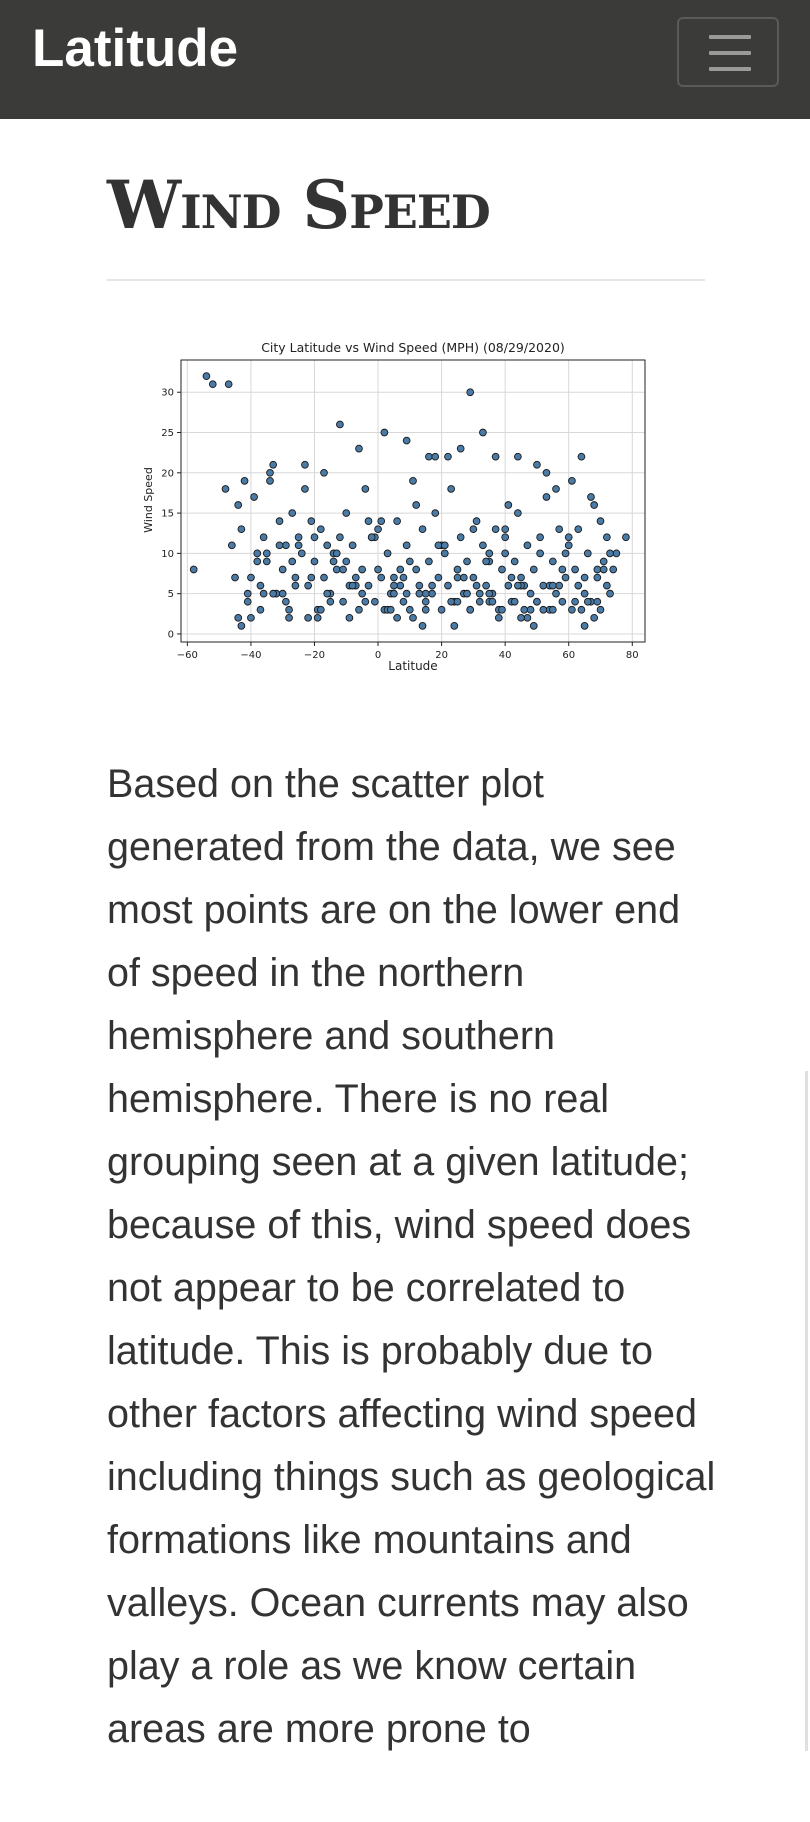 This screenshot has height=1822, width=810. I want to click on y-tick-label: 25, so click(167, 433).